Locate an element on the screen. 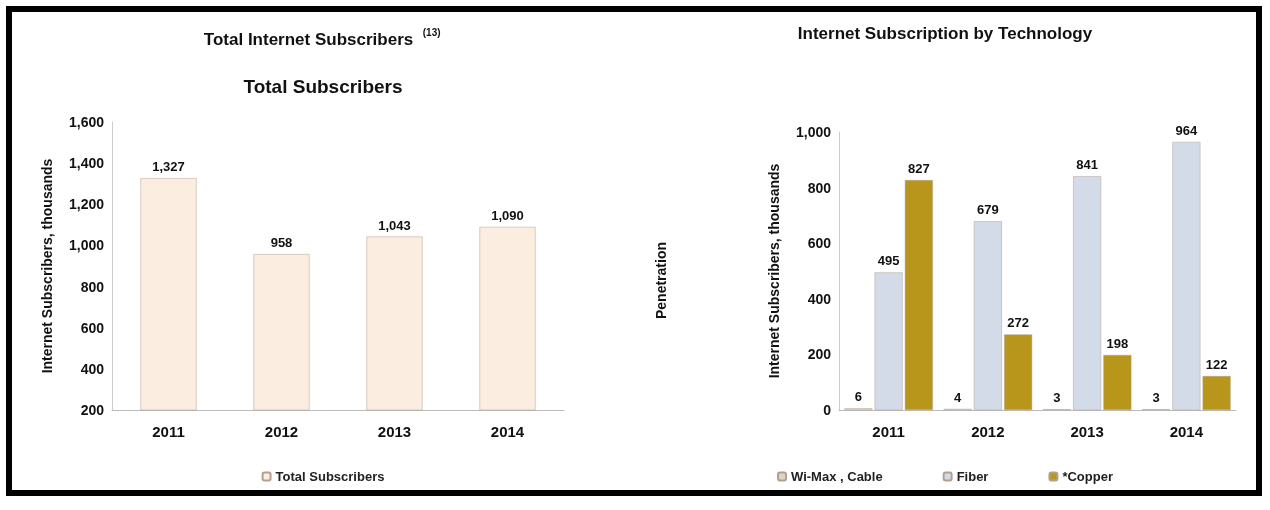 The width and height of the screenshot is (1270, 510). bar is located at coordinates (1018, 372).